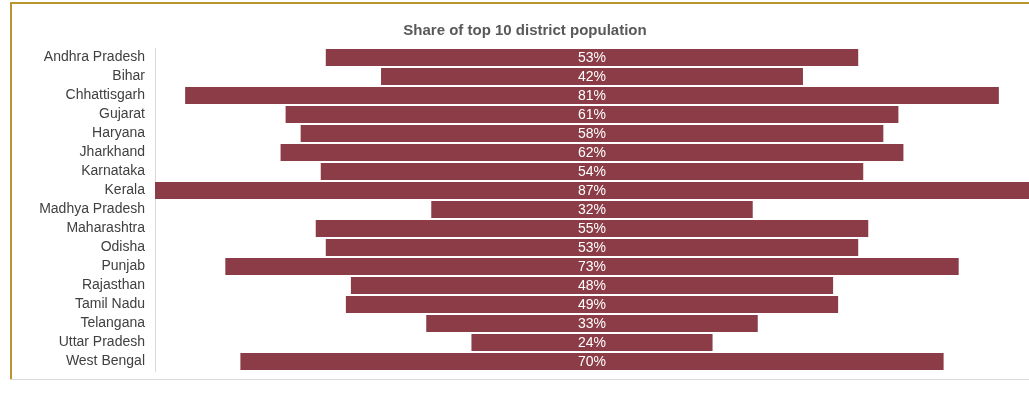 The width and height of the screenshot is (1029, 408). I want to click on data-label: 42%, so click(592, 76).